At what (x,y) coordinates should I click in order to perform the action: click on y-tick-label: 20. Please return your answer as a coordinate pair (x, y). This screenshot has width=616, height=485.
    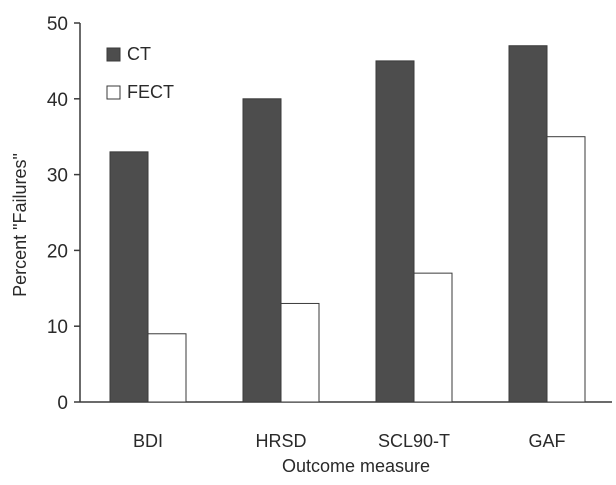
    Looking at the image, I should click on (57, 251).